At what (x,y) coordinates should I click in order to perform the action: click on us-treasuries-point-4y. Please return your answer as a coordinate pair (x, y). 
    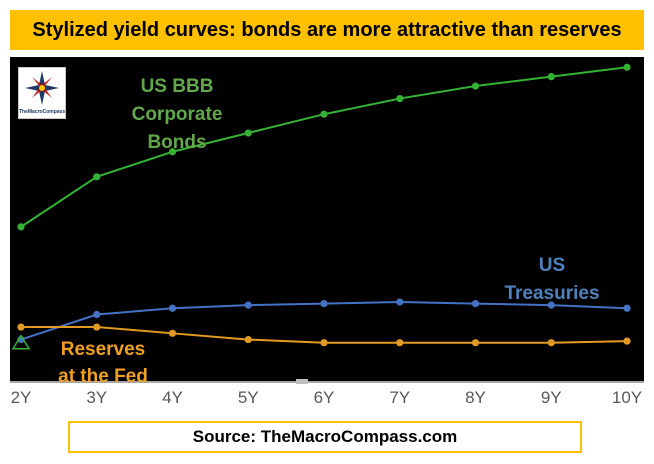
    Looking at the image, I should click on (172, 308).